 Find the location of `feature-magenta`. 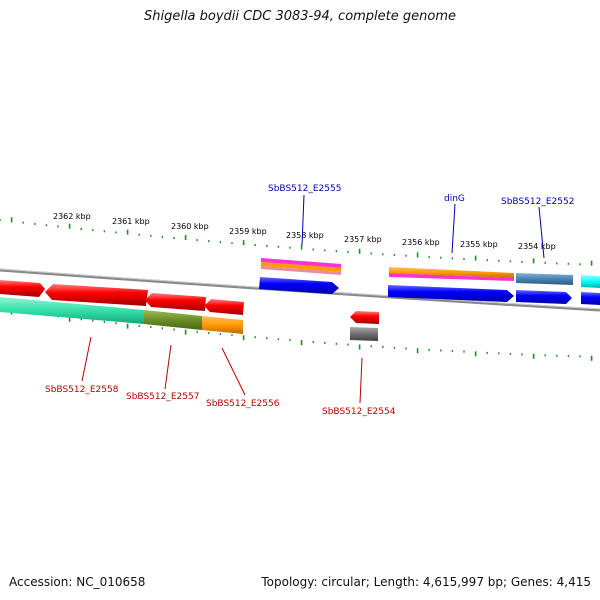

feature-magenta is located at coordinates (301, 263).